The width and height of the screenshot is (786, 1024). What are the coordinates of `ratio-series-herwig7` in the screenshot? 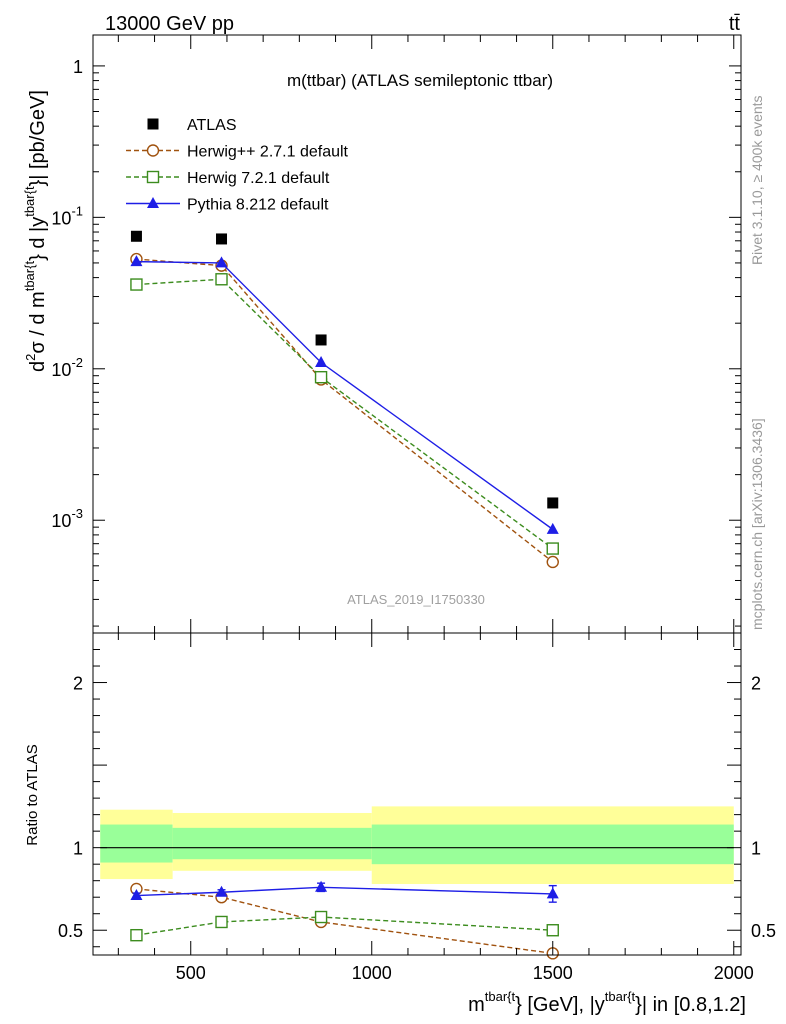 It's located at (344, 926).